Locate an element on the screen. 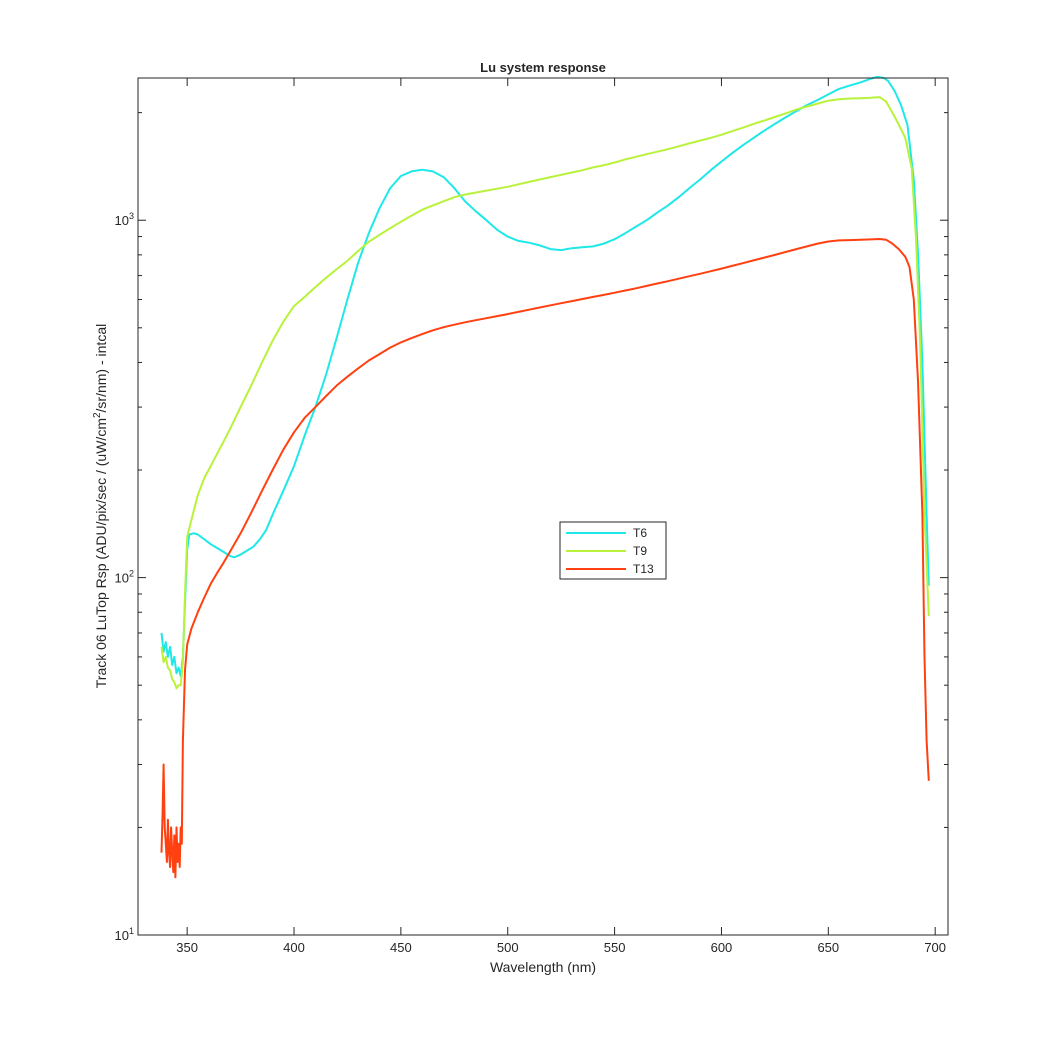  y-tick-label: 10¹ is located at coordinates (124, 934).